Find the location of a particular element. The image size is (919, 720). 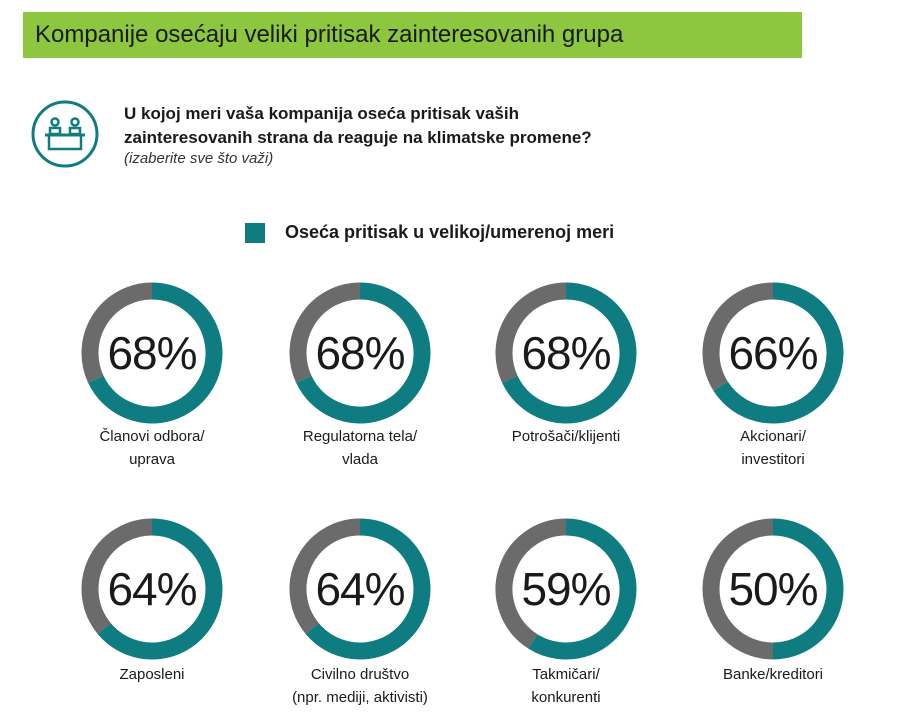

category-label-line: Civilno društvo is located at coordinates (360, 674).